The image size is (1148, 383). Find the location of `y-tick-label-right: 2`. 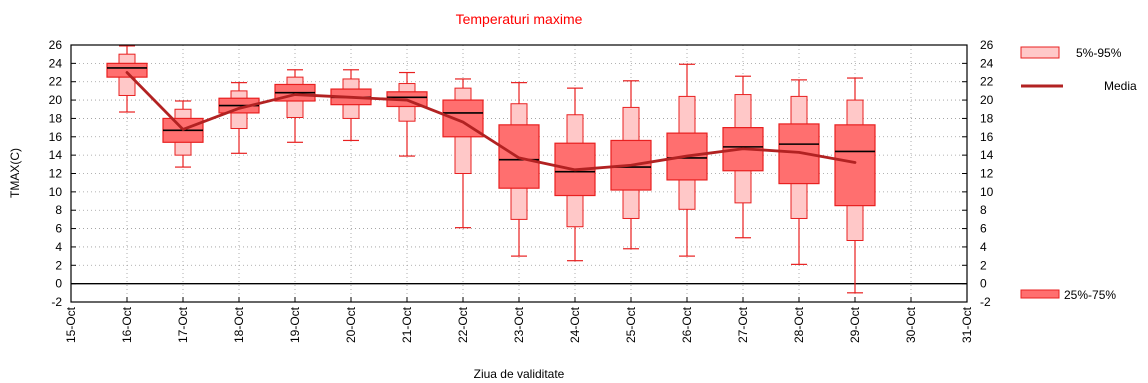

y-tick-label-right: 2 is located at coordinates (983, 265).